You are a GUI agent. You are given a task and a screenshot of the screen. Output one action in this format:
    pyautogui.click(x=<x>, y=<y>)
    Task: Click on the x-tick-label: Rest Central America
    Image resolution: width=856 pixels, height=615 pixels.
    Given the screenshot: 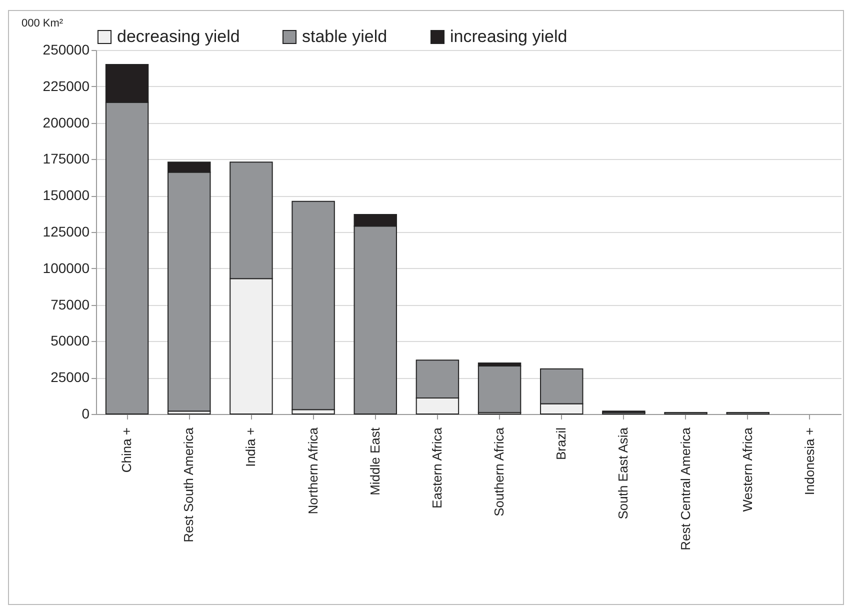 What is the action you would take?
    pyautogui.click(x=685, y=488)
    